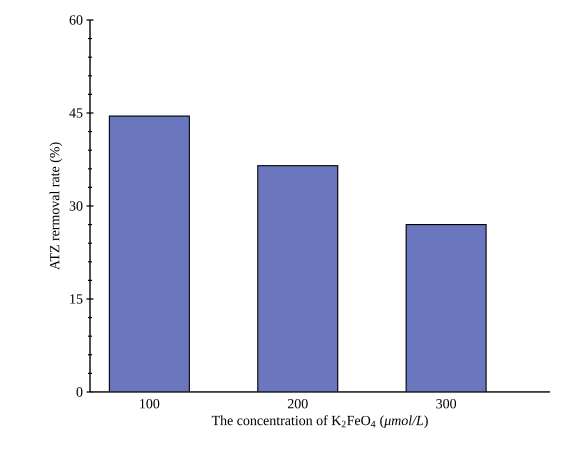 This screenshot has width=570, height=470. I want to click on x-tick-label: 300, so click(446, 403).